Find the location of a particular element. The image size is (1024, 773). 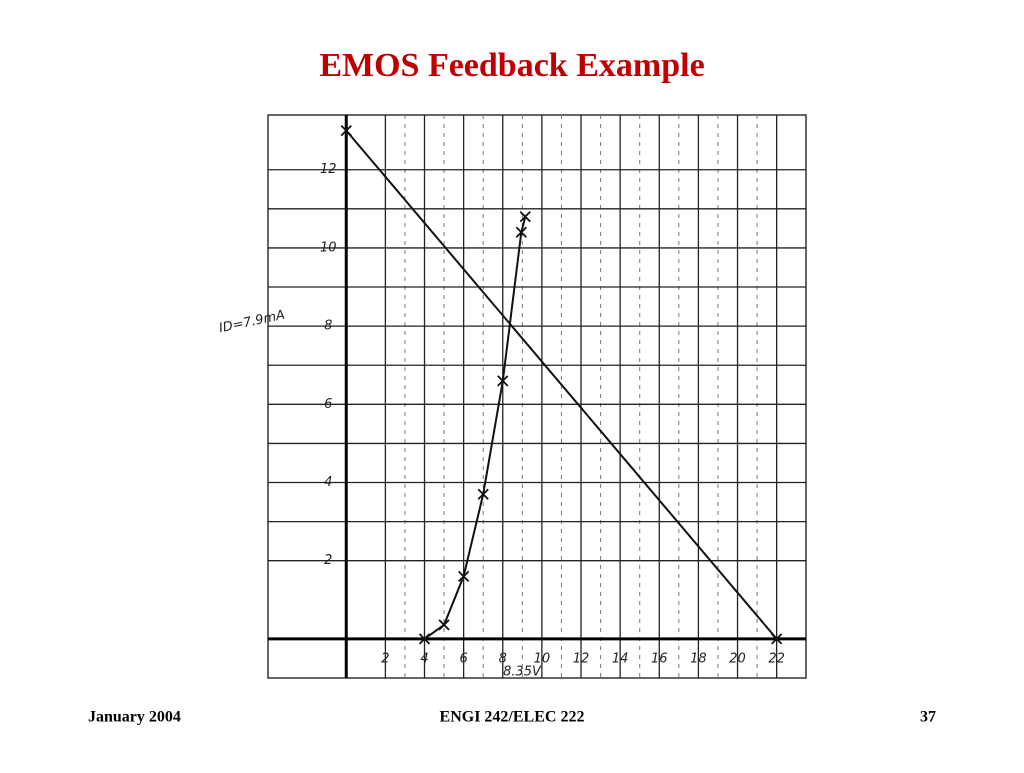

x-tick-label: 2 is located at coordinates (385, 658).